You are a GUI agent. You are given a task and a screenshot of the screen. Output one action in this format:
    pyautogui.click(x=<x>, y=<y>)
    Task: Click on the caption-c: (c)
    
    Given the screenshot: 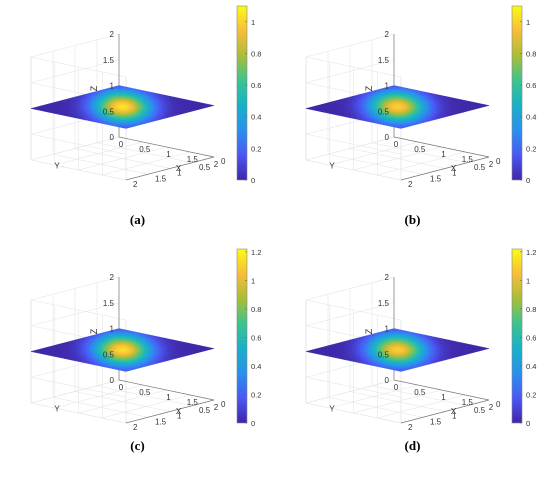 What is the action you would take?
    pyautogui.click(x=137, y=445)
    